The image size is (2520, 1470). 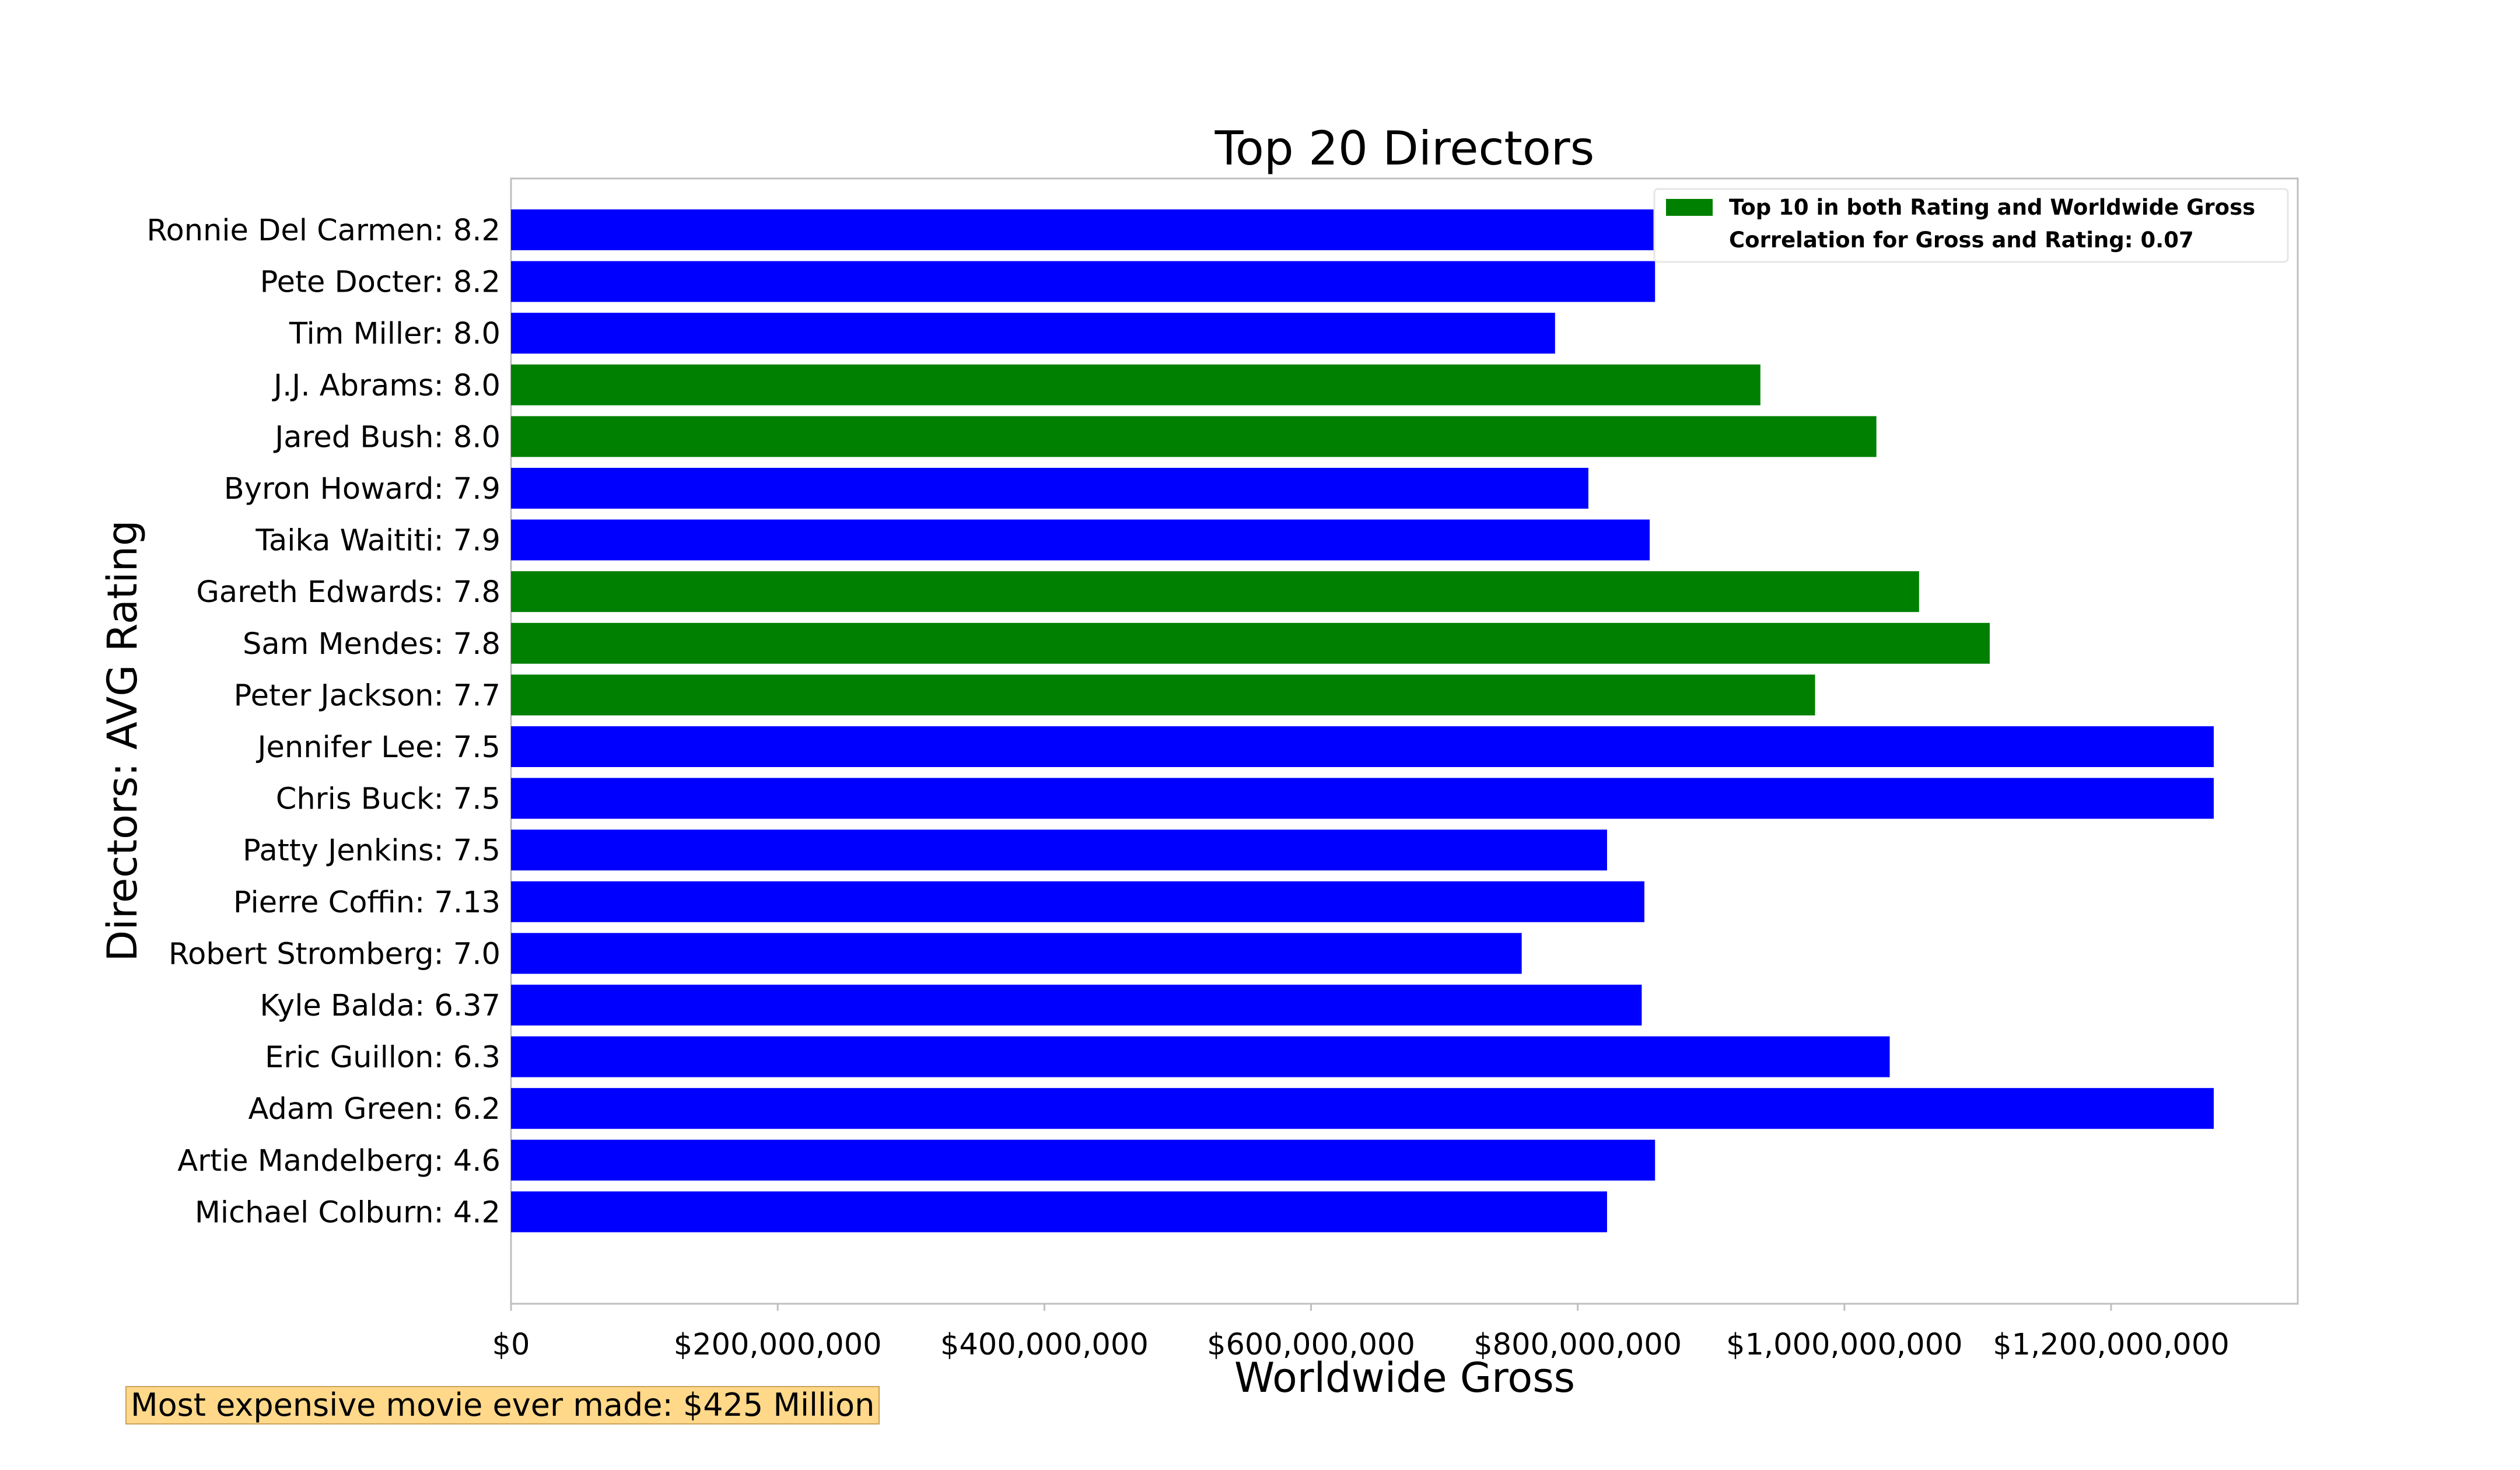 What do you see at coordinates (372, 851) in the screenshot?
I see `y-tick-label: Patty Jenkins: 7.5` at bounding box center [372, 851].